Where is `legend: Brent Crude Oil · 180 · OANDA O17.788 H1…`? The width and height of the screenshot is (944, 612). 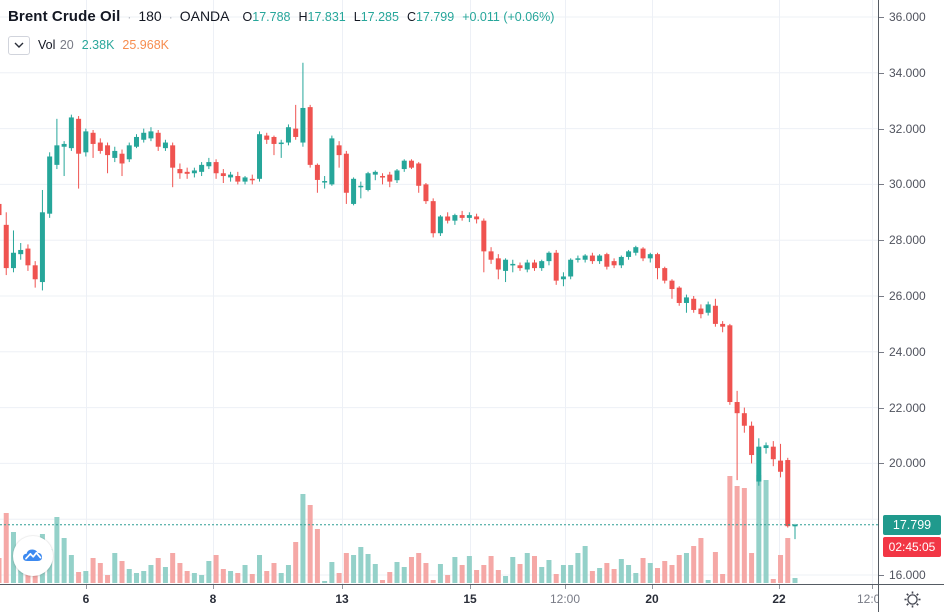 legend: Brent Crude Oil · 180 · OANDA O17.788 H1… is located at coordinates (281, 31).